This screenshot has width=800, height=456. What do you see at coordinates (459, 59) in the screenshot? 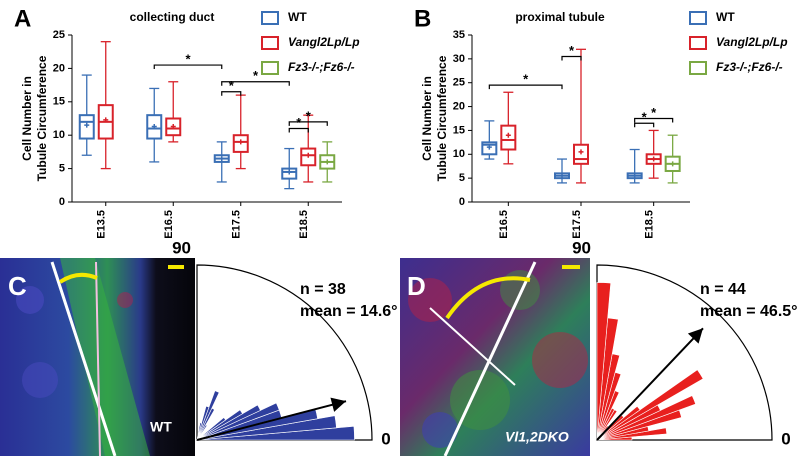
I see `y-tick-label: 30` at bounding box center [459, 59].